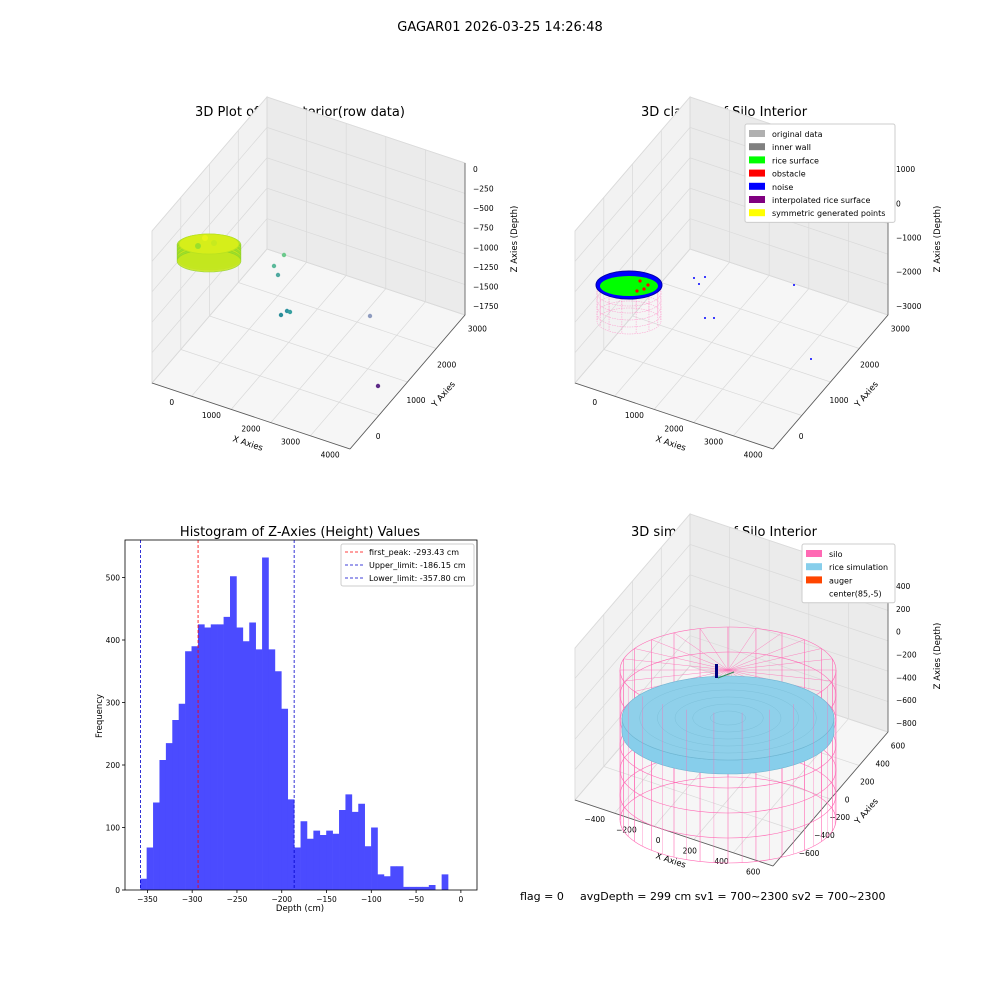  What do you see at coordinates (300, 909) in the screenshot?
I see `histogram-xlabel: Depth (cm)` at bounding box center [300, 909].